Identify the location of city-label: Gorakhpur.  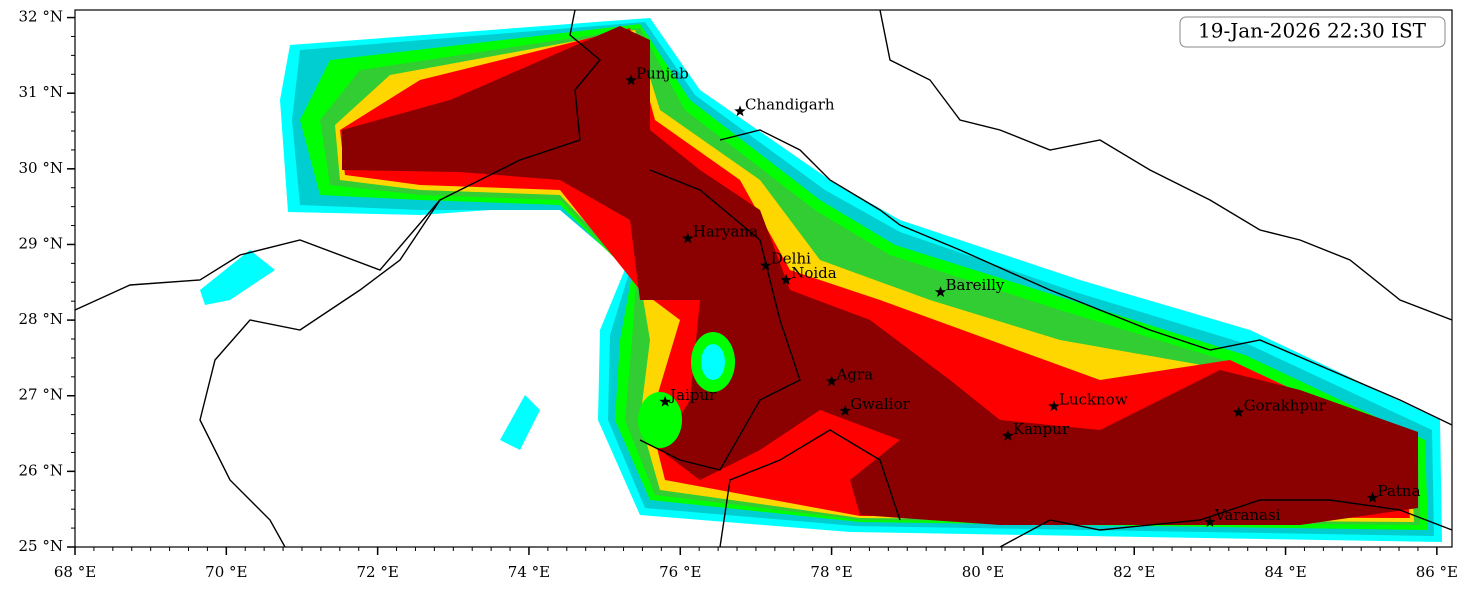
(1285, 405).